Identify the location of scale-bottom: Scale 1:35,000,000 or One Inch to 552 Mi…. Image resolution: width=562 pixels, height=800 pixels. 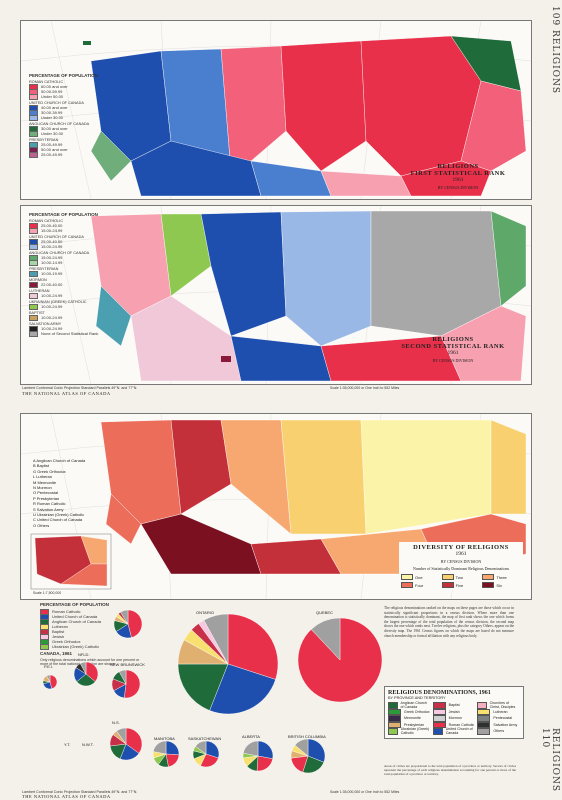
(365, 792).